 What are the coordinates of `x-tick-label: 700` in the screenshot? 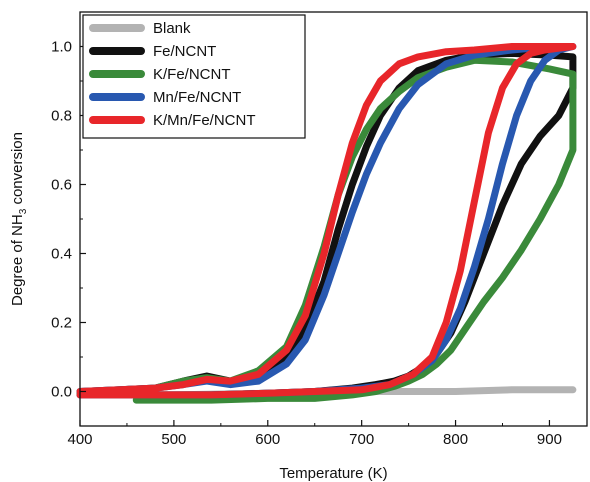 It's located at (361, 439).